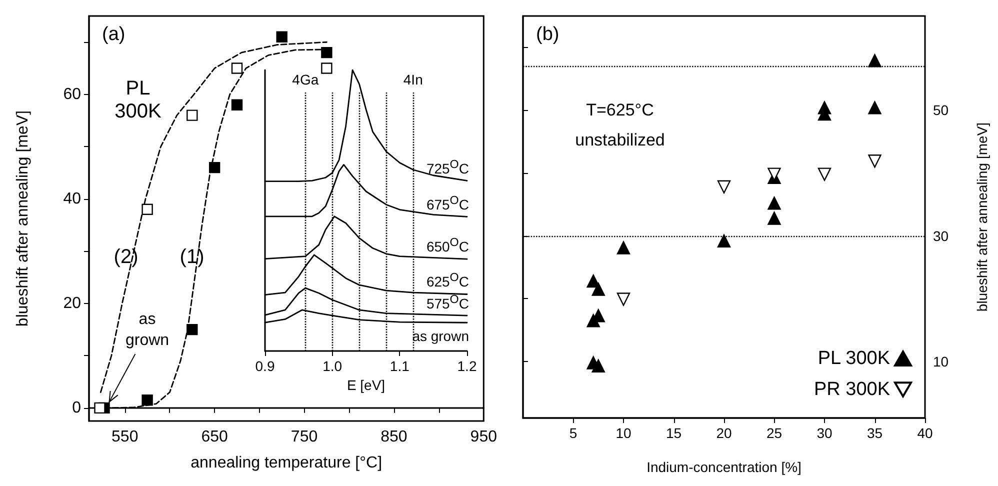 This screenshot has height=486, width=998. Describe the element at coordinates (400, 366) in the screenshot. I see `x-tick-label: 1.1` at that location.